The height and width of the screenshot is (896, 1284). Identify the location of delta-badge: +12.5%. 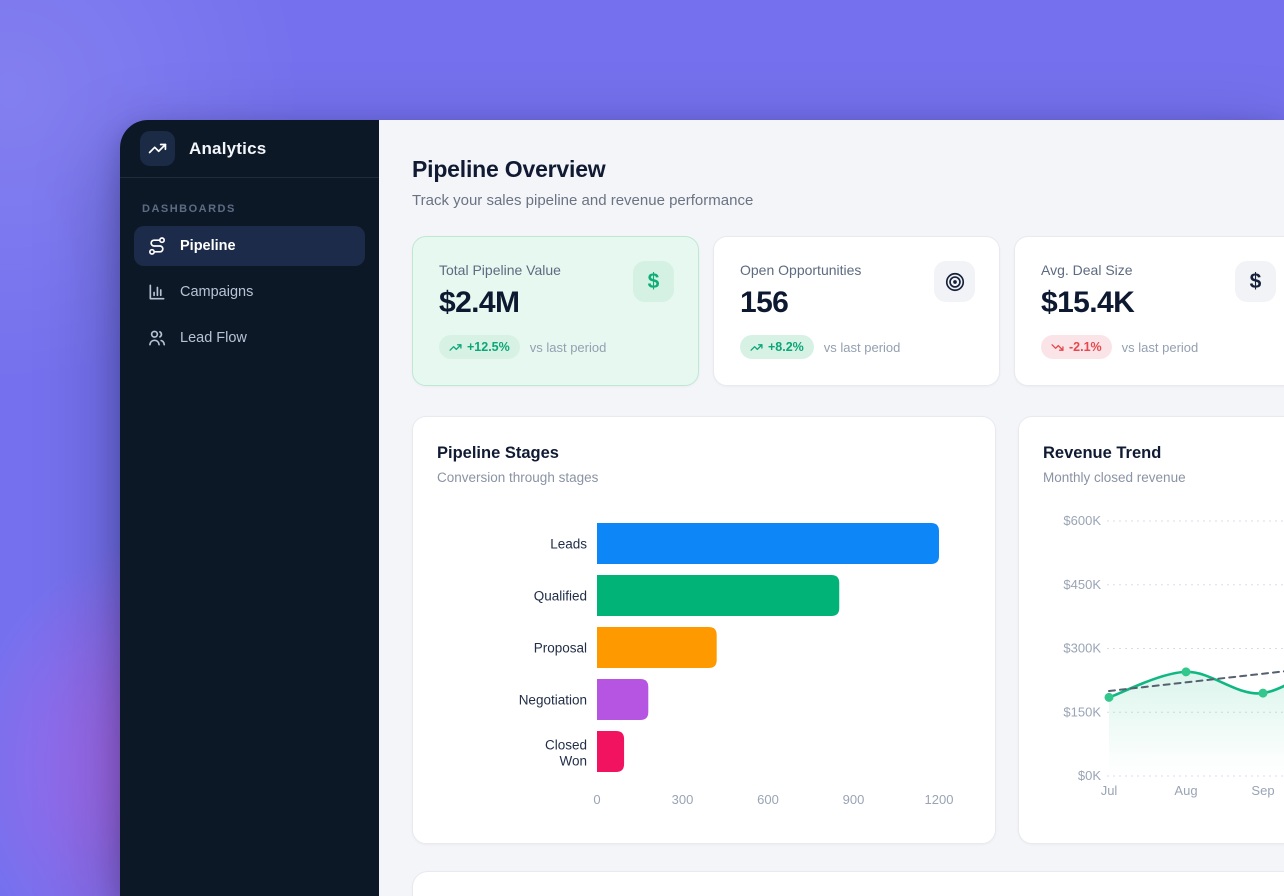
(479, 347).